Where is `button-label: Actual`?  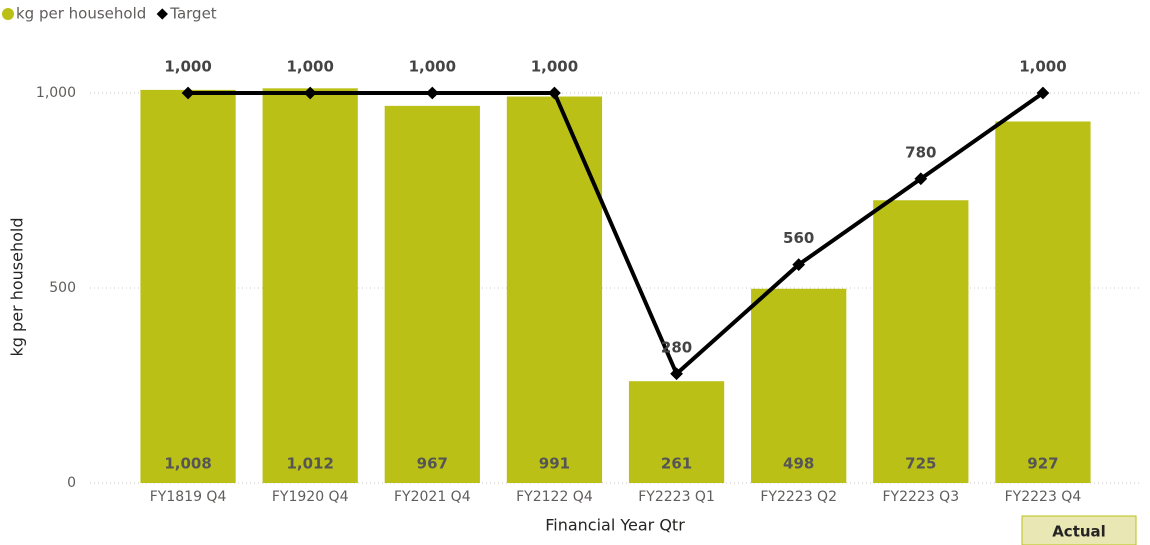 button-label: Actual is located at coordinates (1079, 532).